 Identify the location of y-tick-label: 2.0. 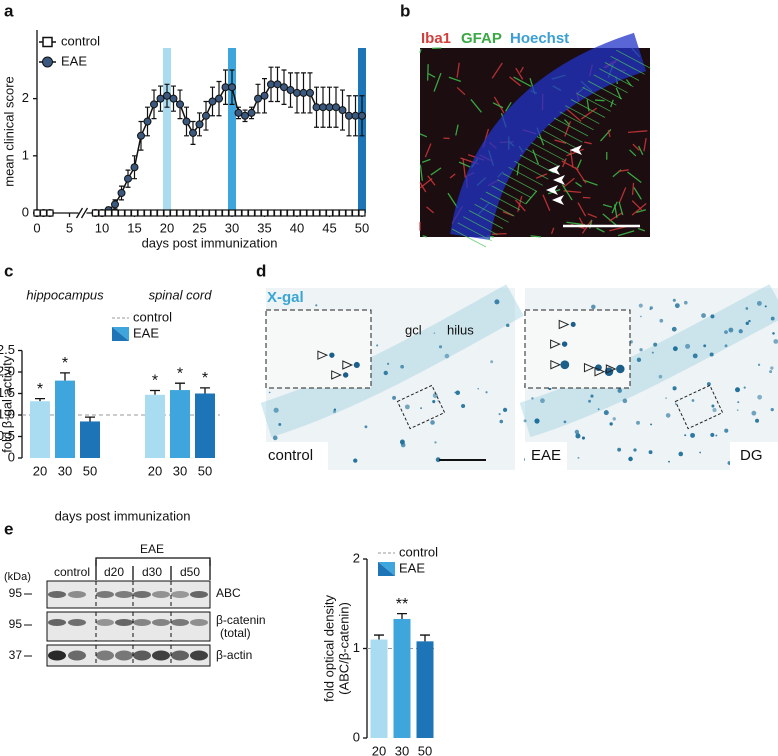
(7, 370).